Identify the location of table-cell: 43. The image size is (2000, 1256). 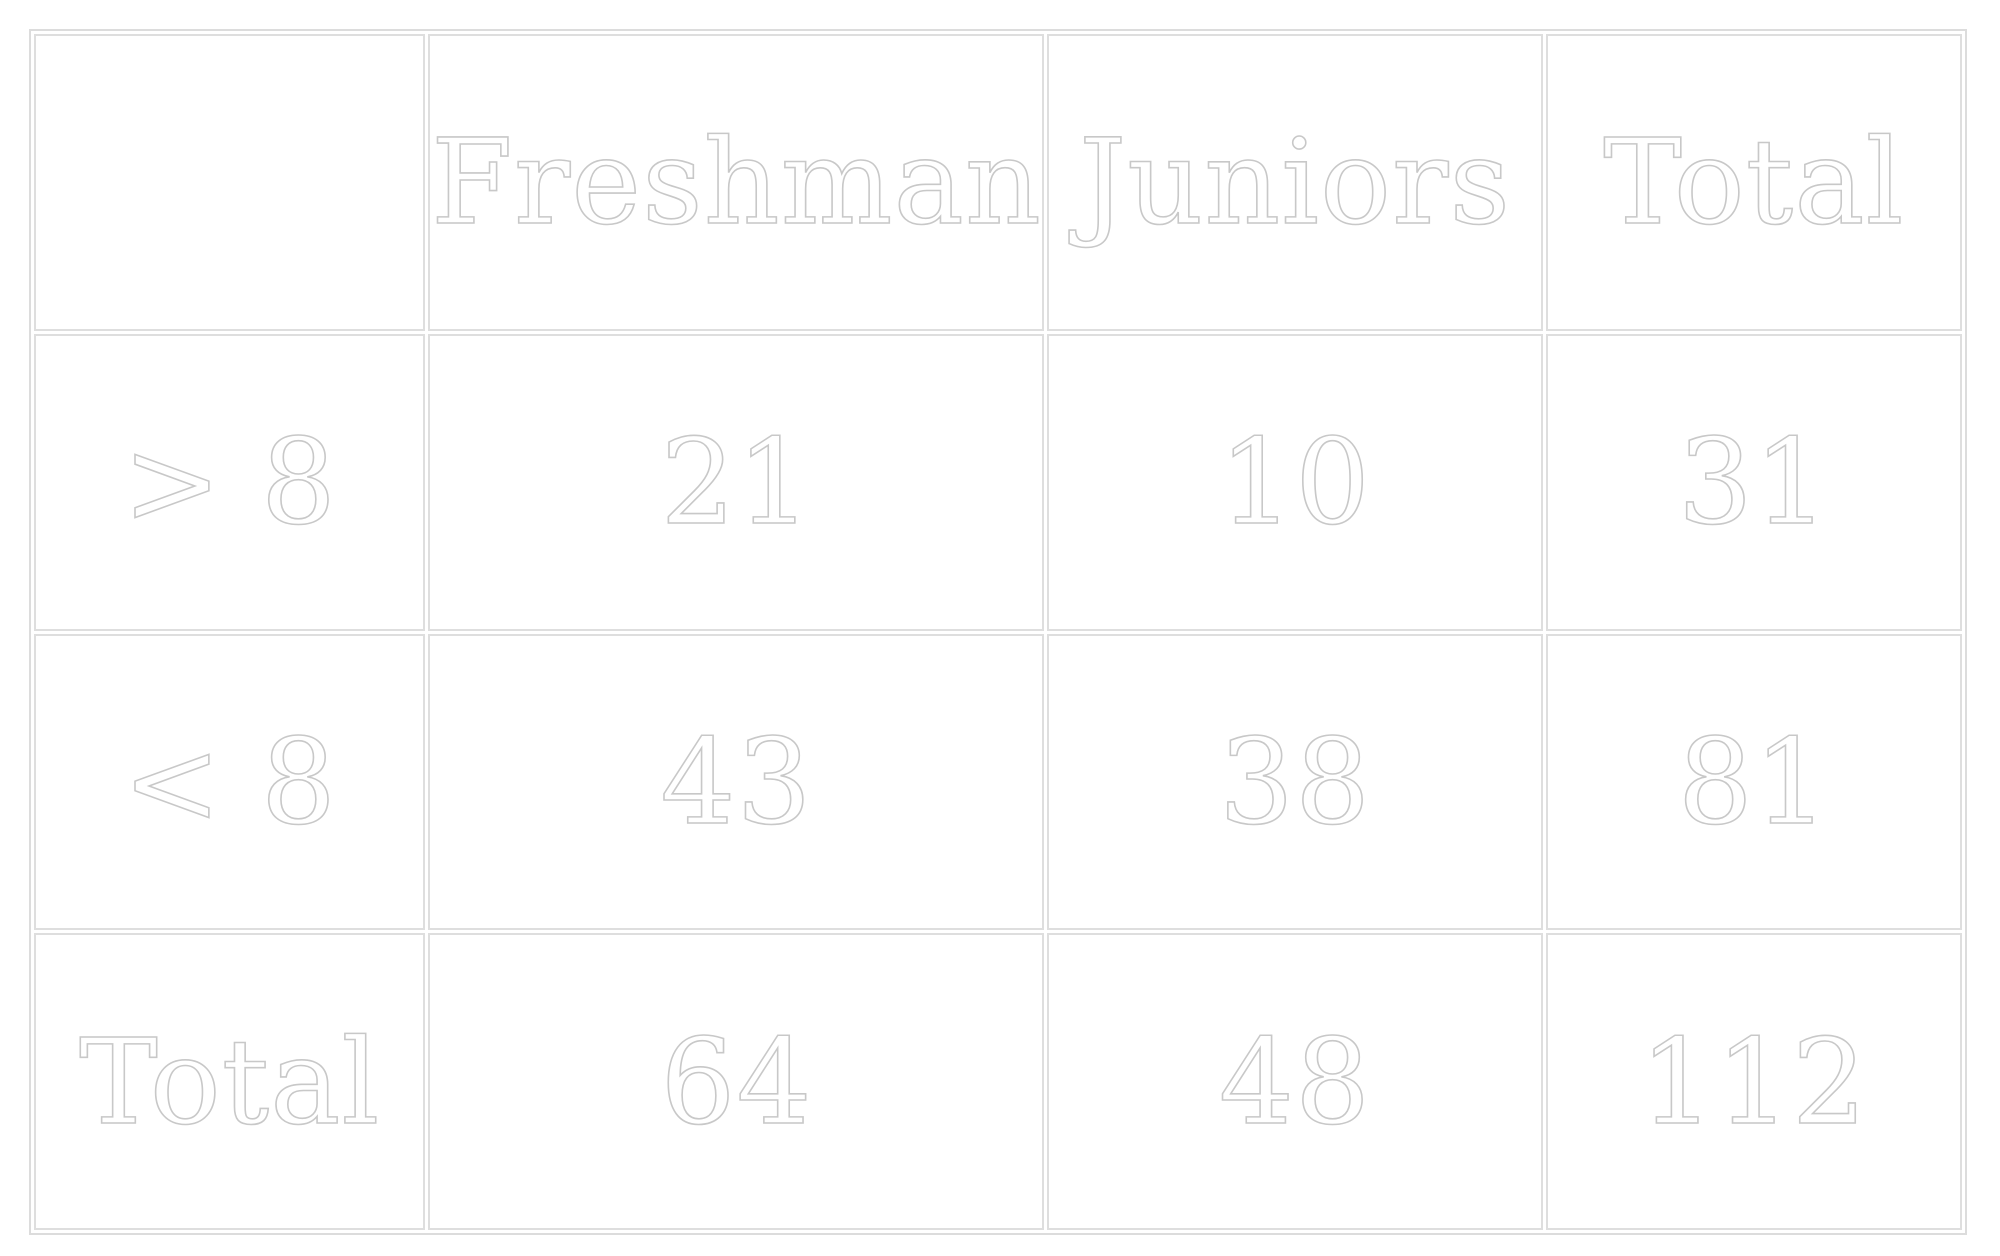
(736, 782).